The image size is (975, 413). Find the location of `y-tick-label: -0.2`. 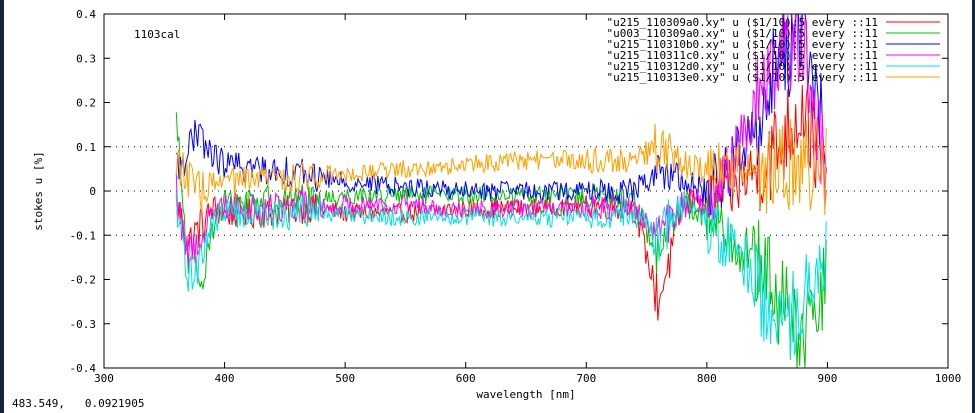

y-tick-label: -0.2 is located at coordinates (83, 280).